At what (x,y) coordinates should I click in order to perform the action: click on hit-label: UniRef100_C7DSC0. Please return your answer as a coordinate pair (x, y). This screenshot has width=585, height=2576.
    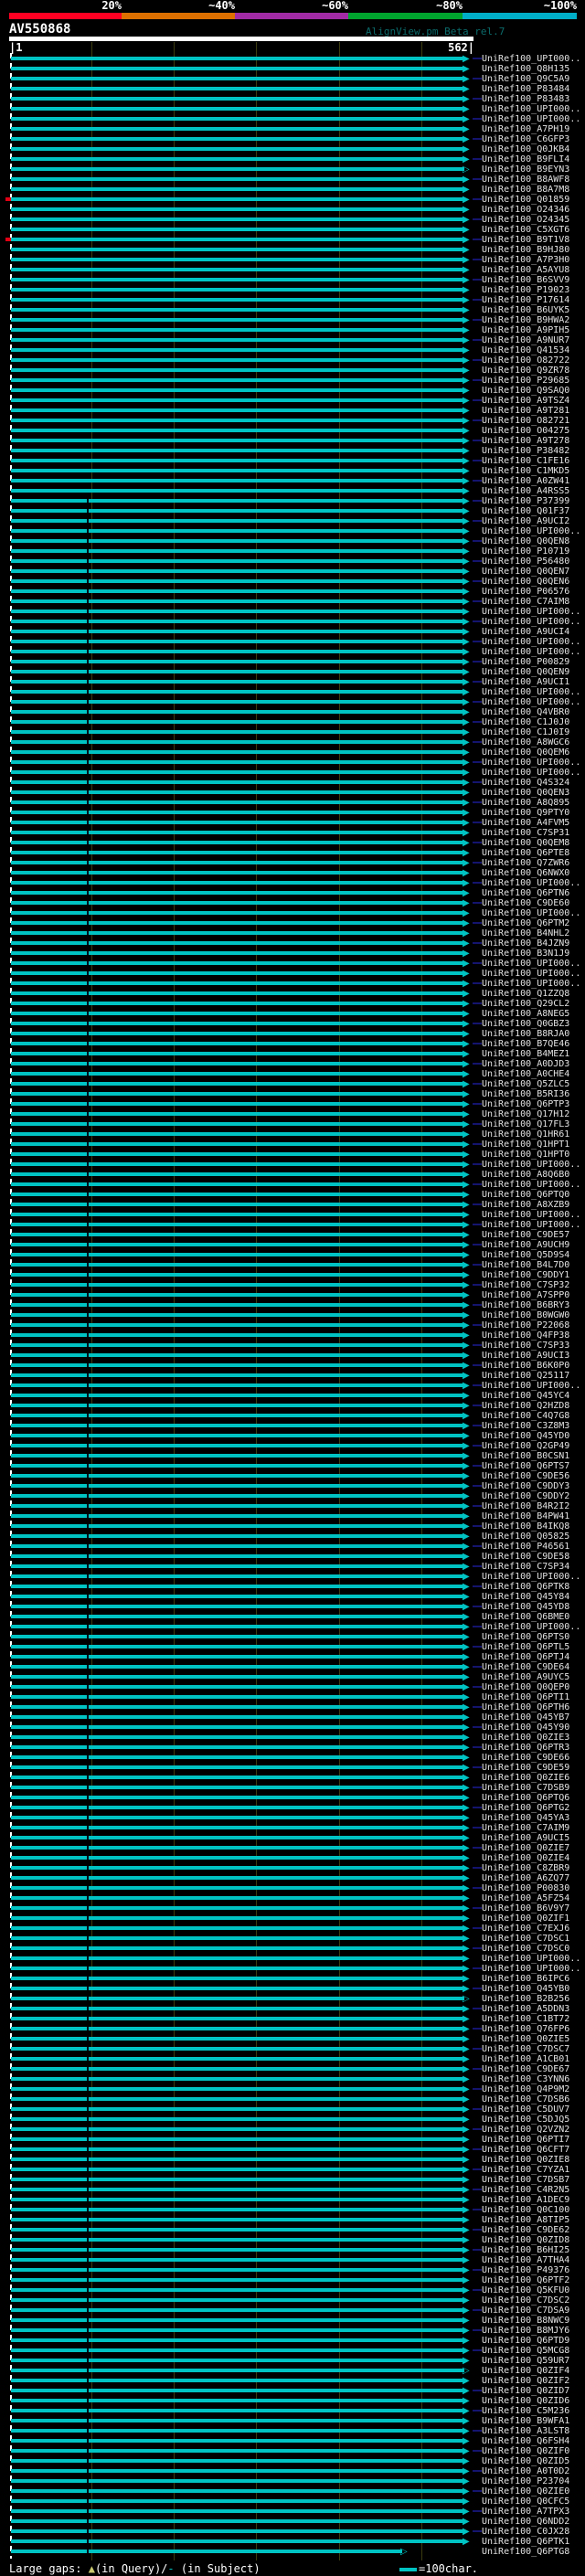
    Looking at the image, I should click on (526, 1949).